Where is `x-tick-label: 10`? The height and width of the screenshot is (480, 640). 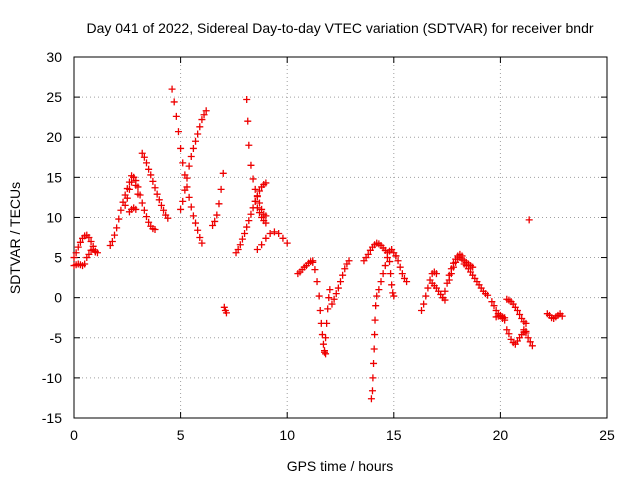 x-tick-label: 10 is located at coordinates (287, 435).